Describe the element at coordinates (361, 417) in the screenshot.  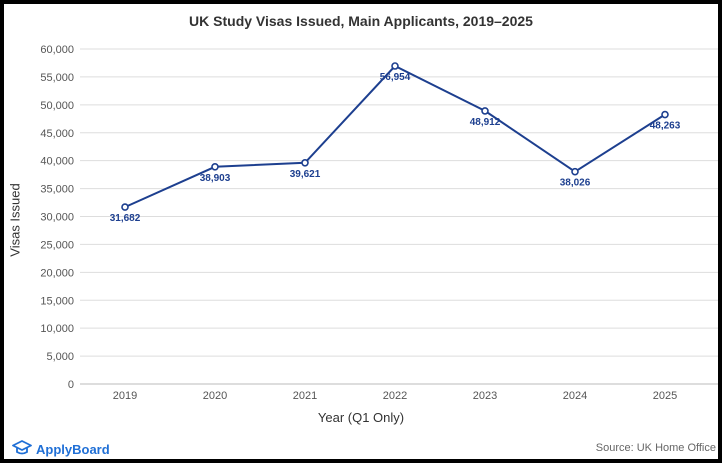
I see `x-axis-label: Year (Q1 Only)` at that location.